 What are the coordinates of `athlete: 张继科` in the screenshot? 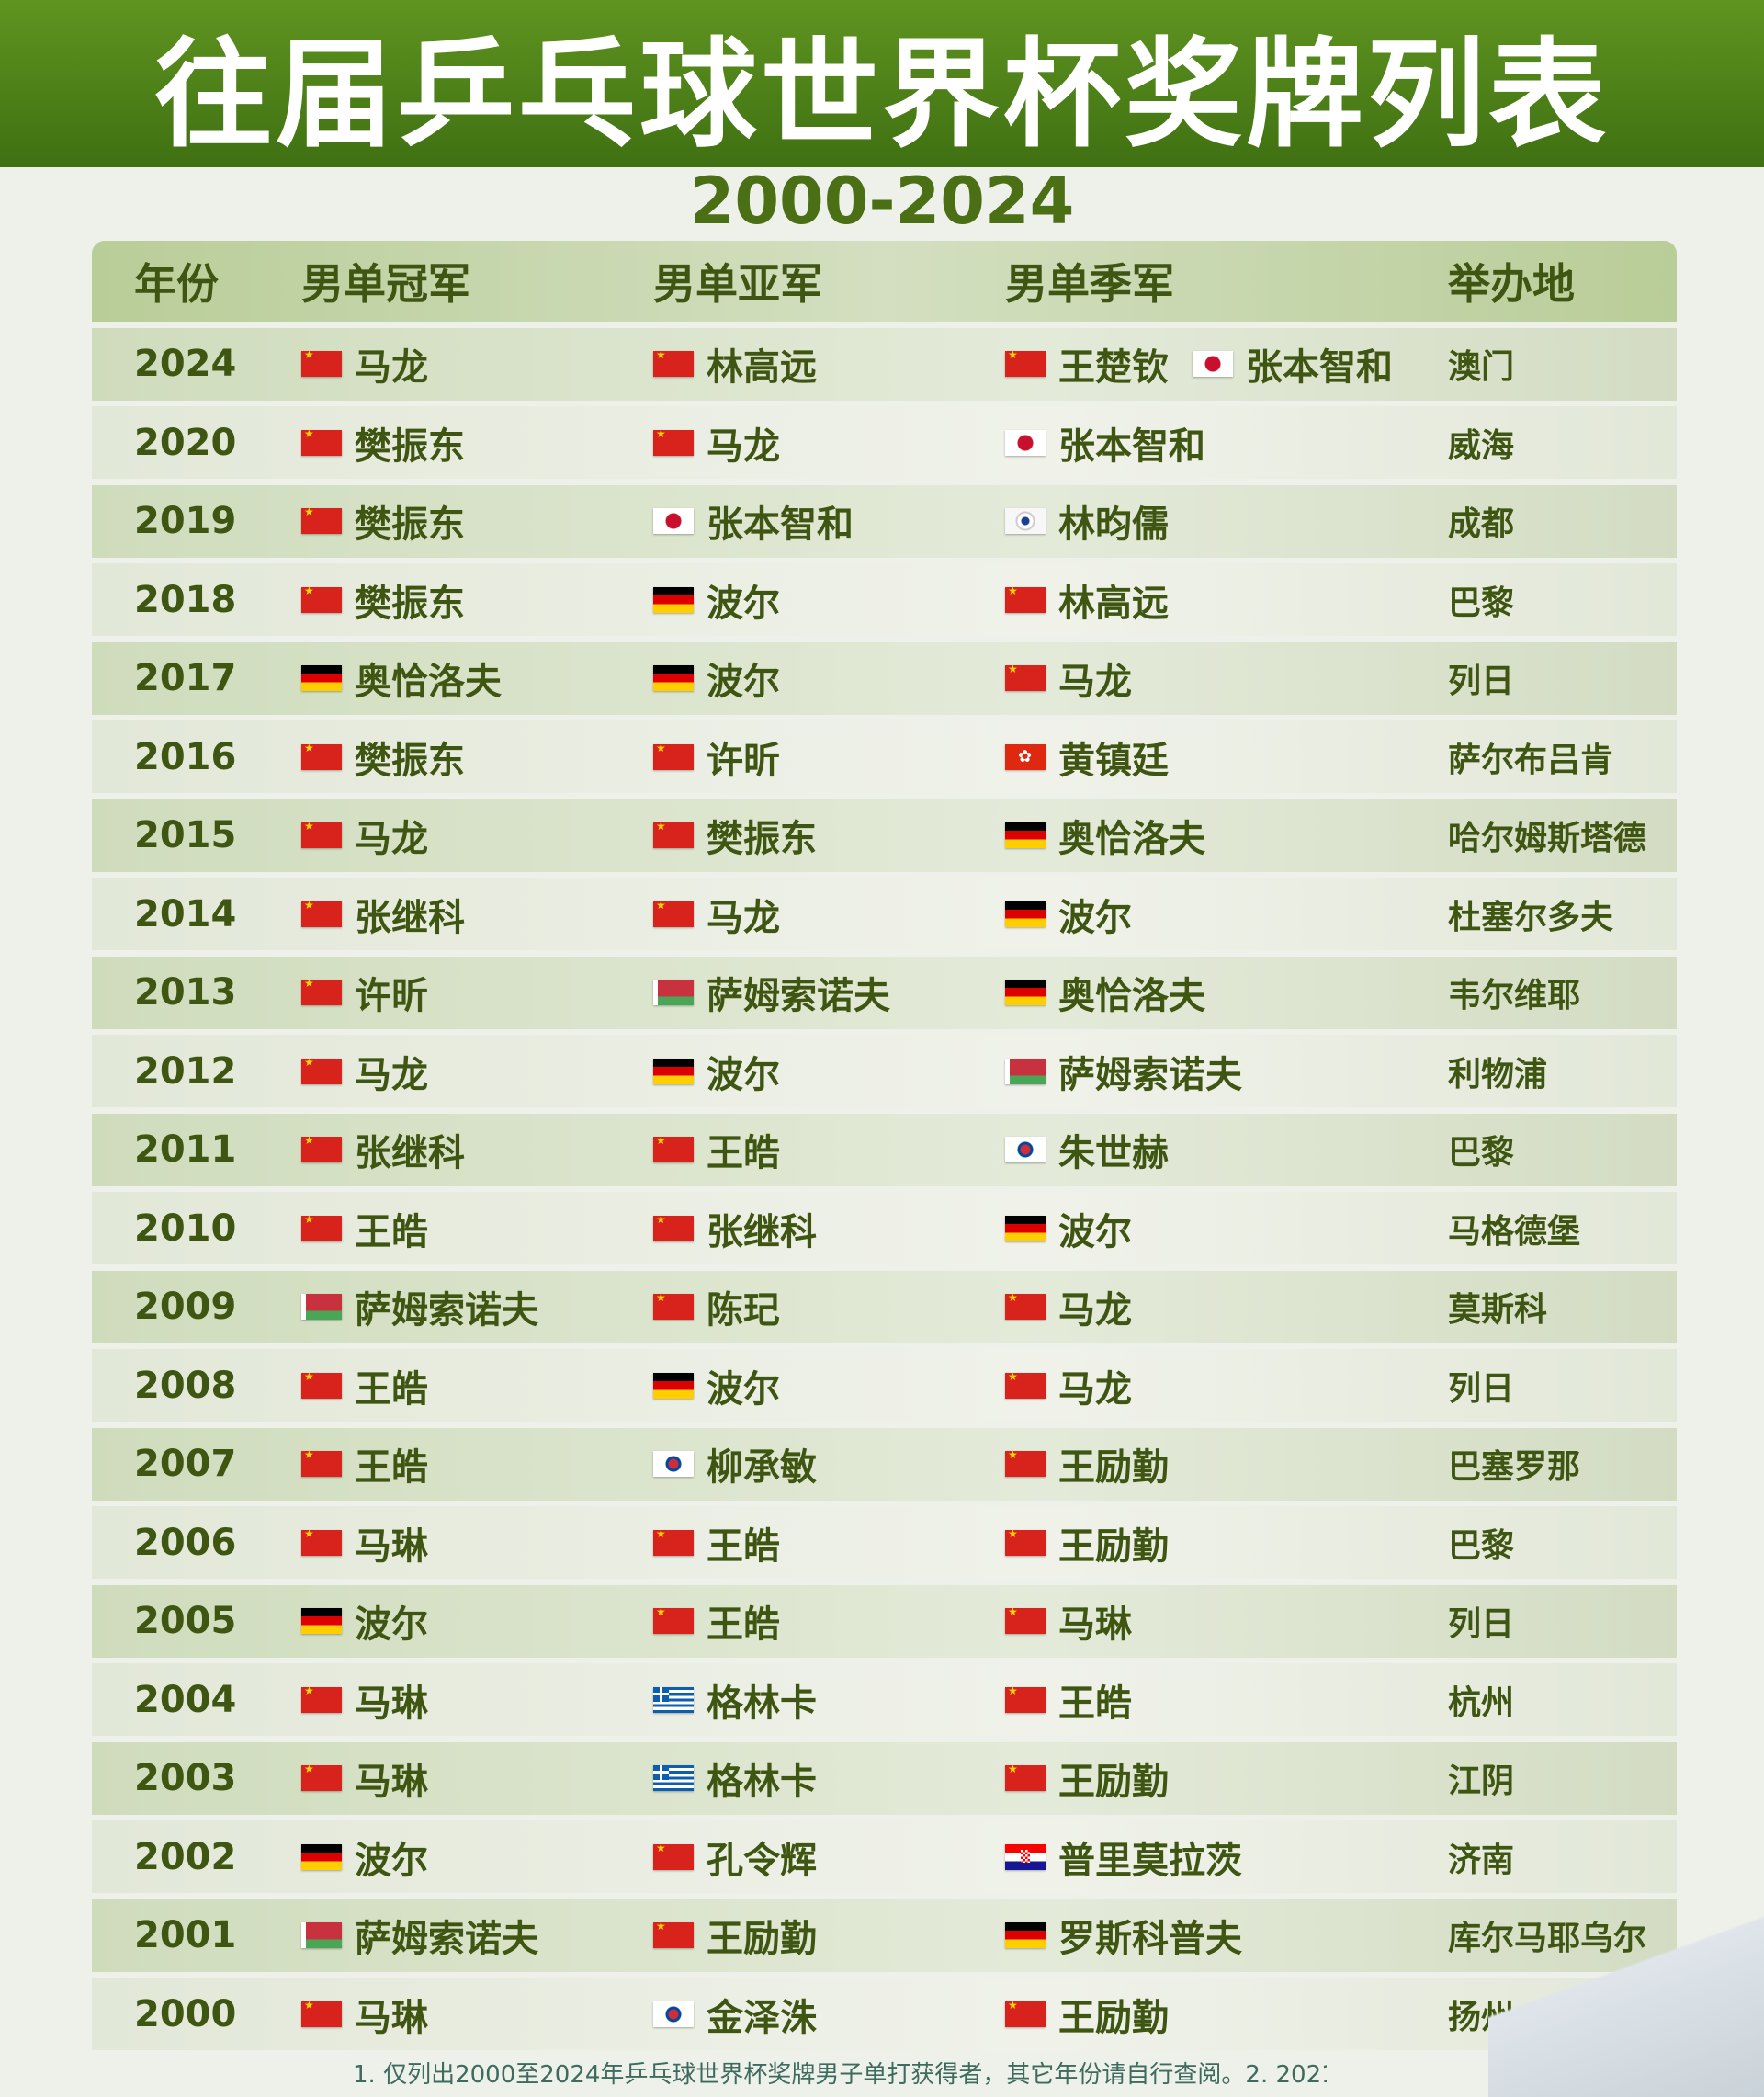 It's located at (477, 1149).